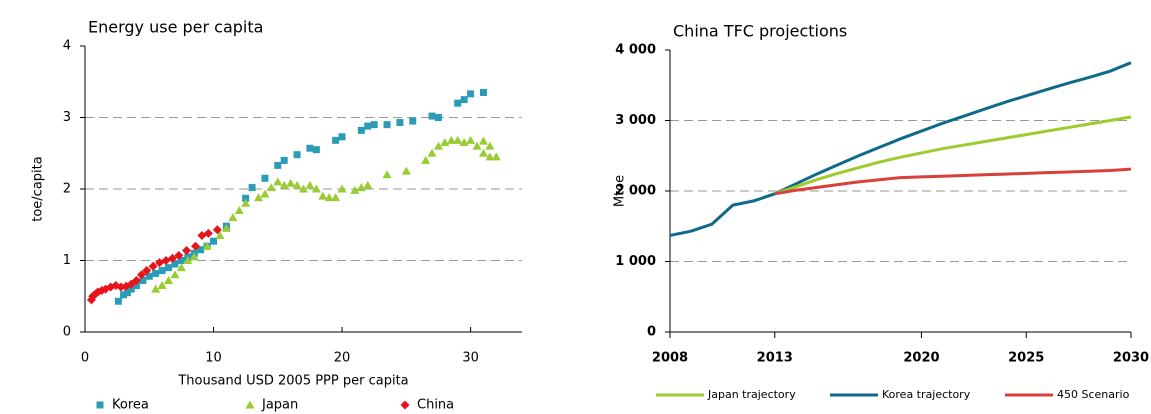  What do you see at coordinates (635, 50) in the screenshot?
I see `y-tick-label: 4 000` at bounding box center [635, 50].